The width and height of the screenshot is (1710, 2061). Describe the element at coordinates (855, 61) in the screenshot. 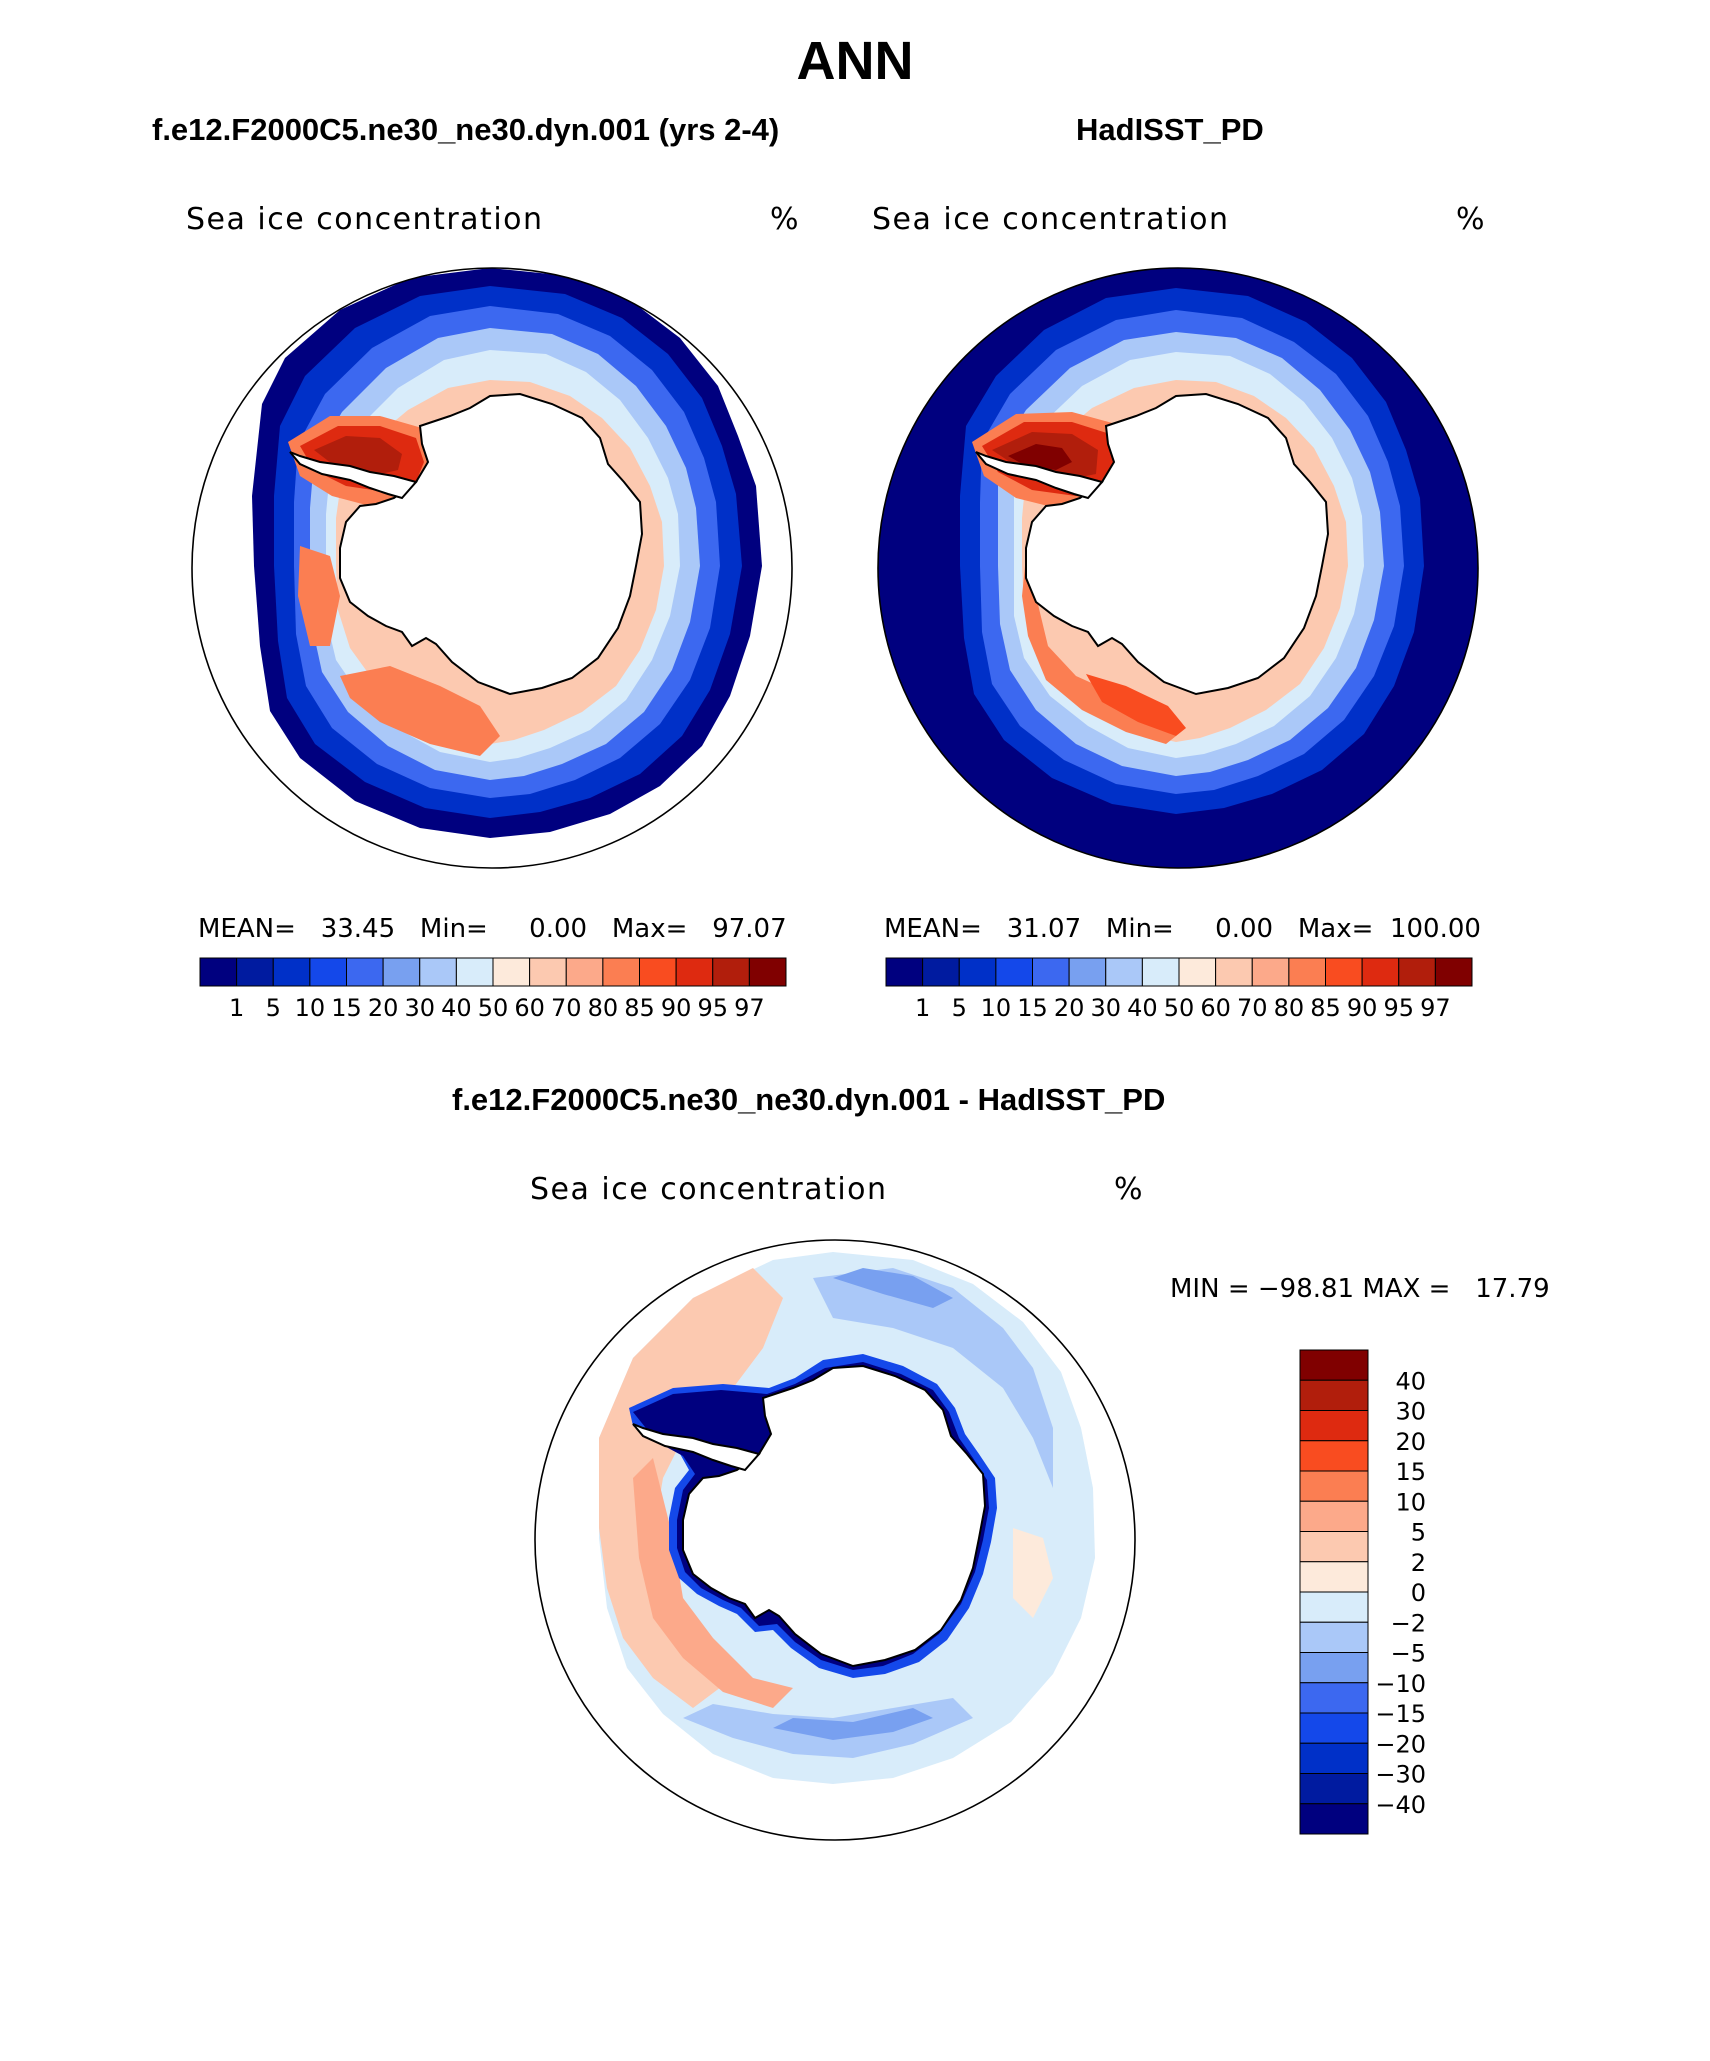

I see `figure-title: ANN` at that location.